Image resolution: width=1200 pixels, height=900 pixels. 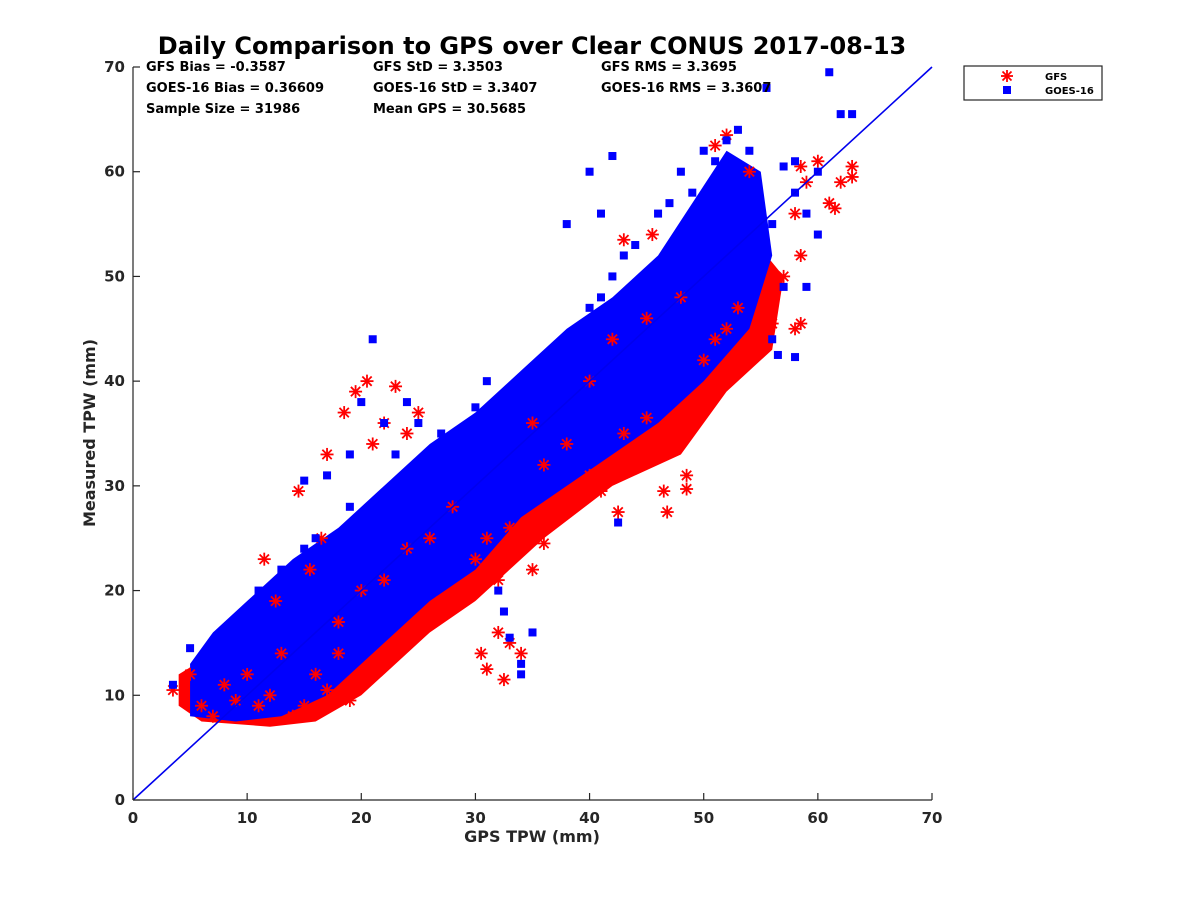 What do you see at coordinates (1069, 91) in the screenshot?
I see `legend-goes-label: GOES-16` at bounding box center [1069, 91].